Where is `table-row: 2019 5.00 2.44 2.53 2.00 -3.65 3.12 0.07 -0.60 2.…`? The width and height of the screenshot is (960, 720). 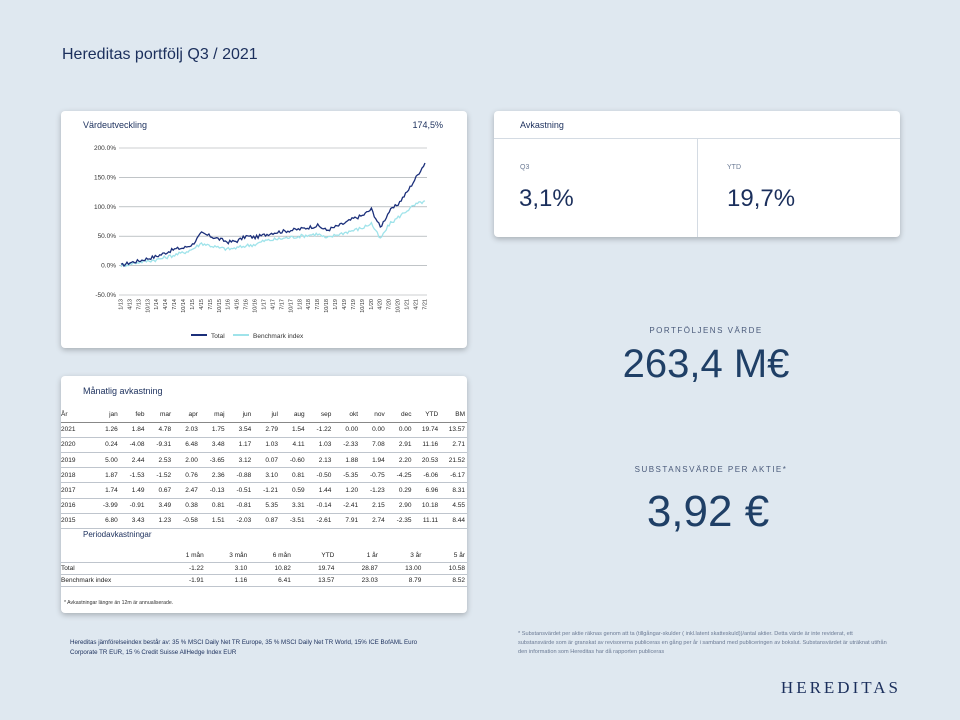
table-row: 2019 5.00 2.44 2.53 2.00 -3.65 3.12 0.07 -0.60 2.… is located at coordinates (264, 460).